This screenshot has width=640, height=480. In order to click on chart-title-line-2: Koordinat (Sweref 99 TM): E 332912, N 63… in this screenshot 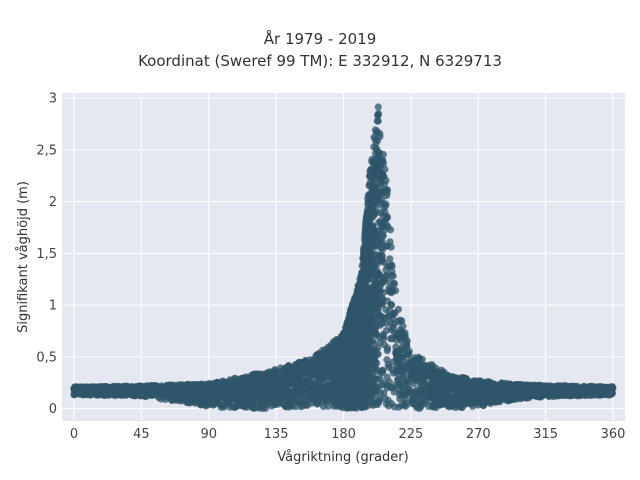, I will do `click(320, 61)`.